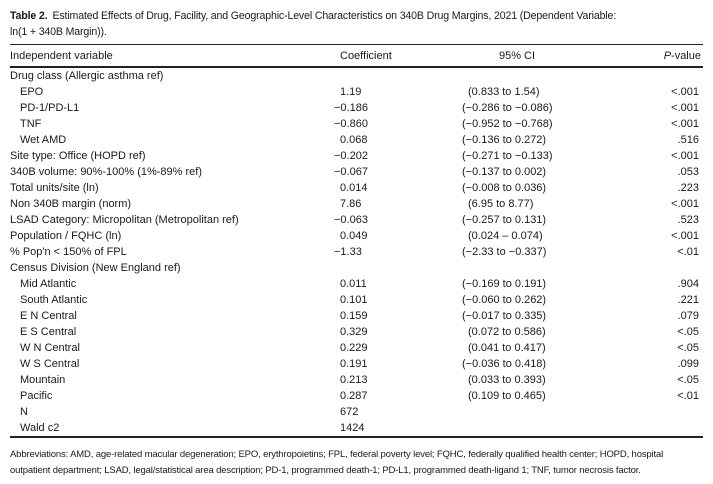  What do you see at coordinates (40, 428) in the screenshot?
I see `variable-cell: Wald c2` at bounding box center [40, 428].